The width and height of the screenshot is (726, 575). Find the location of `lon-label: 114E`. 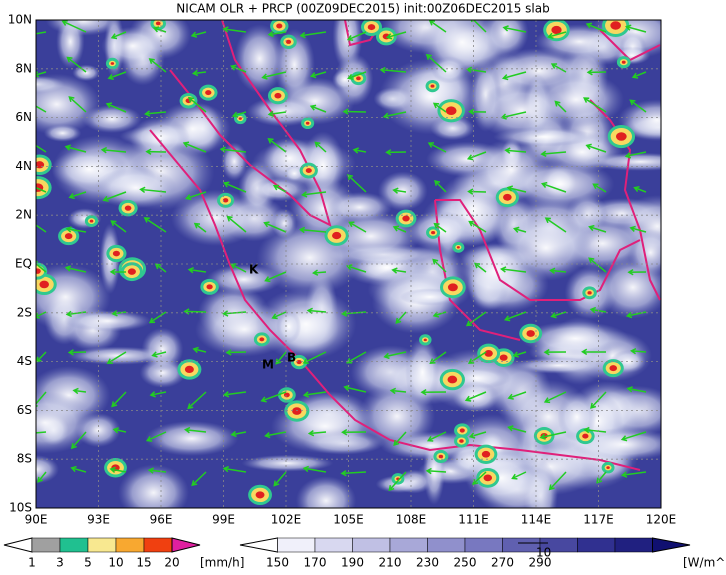

lon-label: 114E is located at coordinates (536, 520).